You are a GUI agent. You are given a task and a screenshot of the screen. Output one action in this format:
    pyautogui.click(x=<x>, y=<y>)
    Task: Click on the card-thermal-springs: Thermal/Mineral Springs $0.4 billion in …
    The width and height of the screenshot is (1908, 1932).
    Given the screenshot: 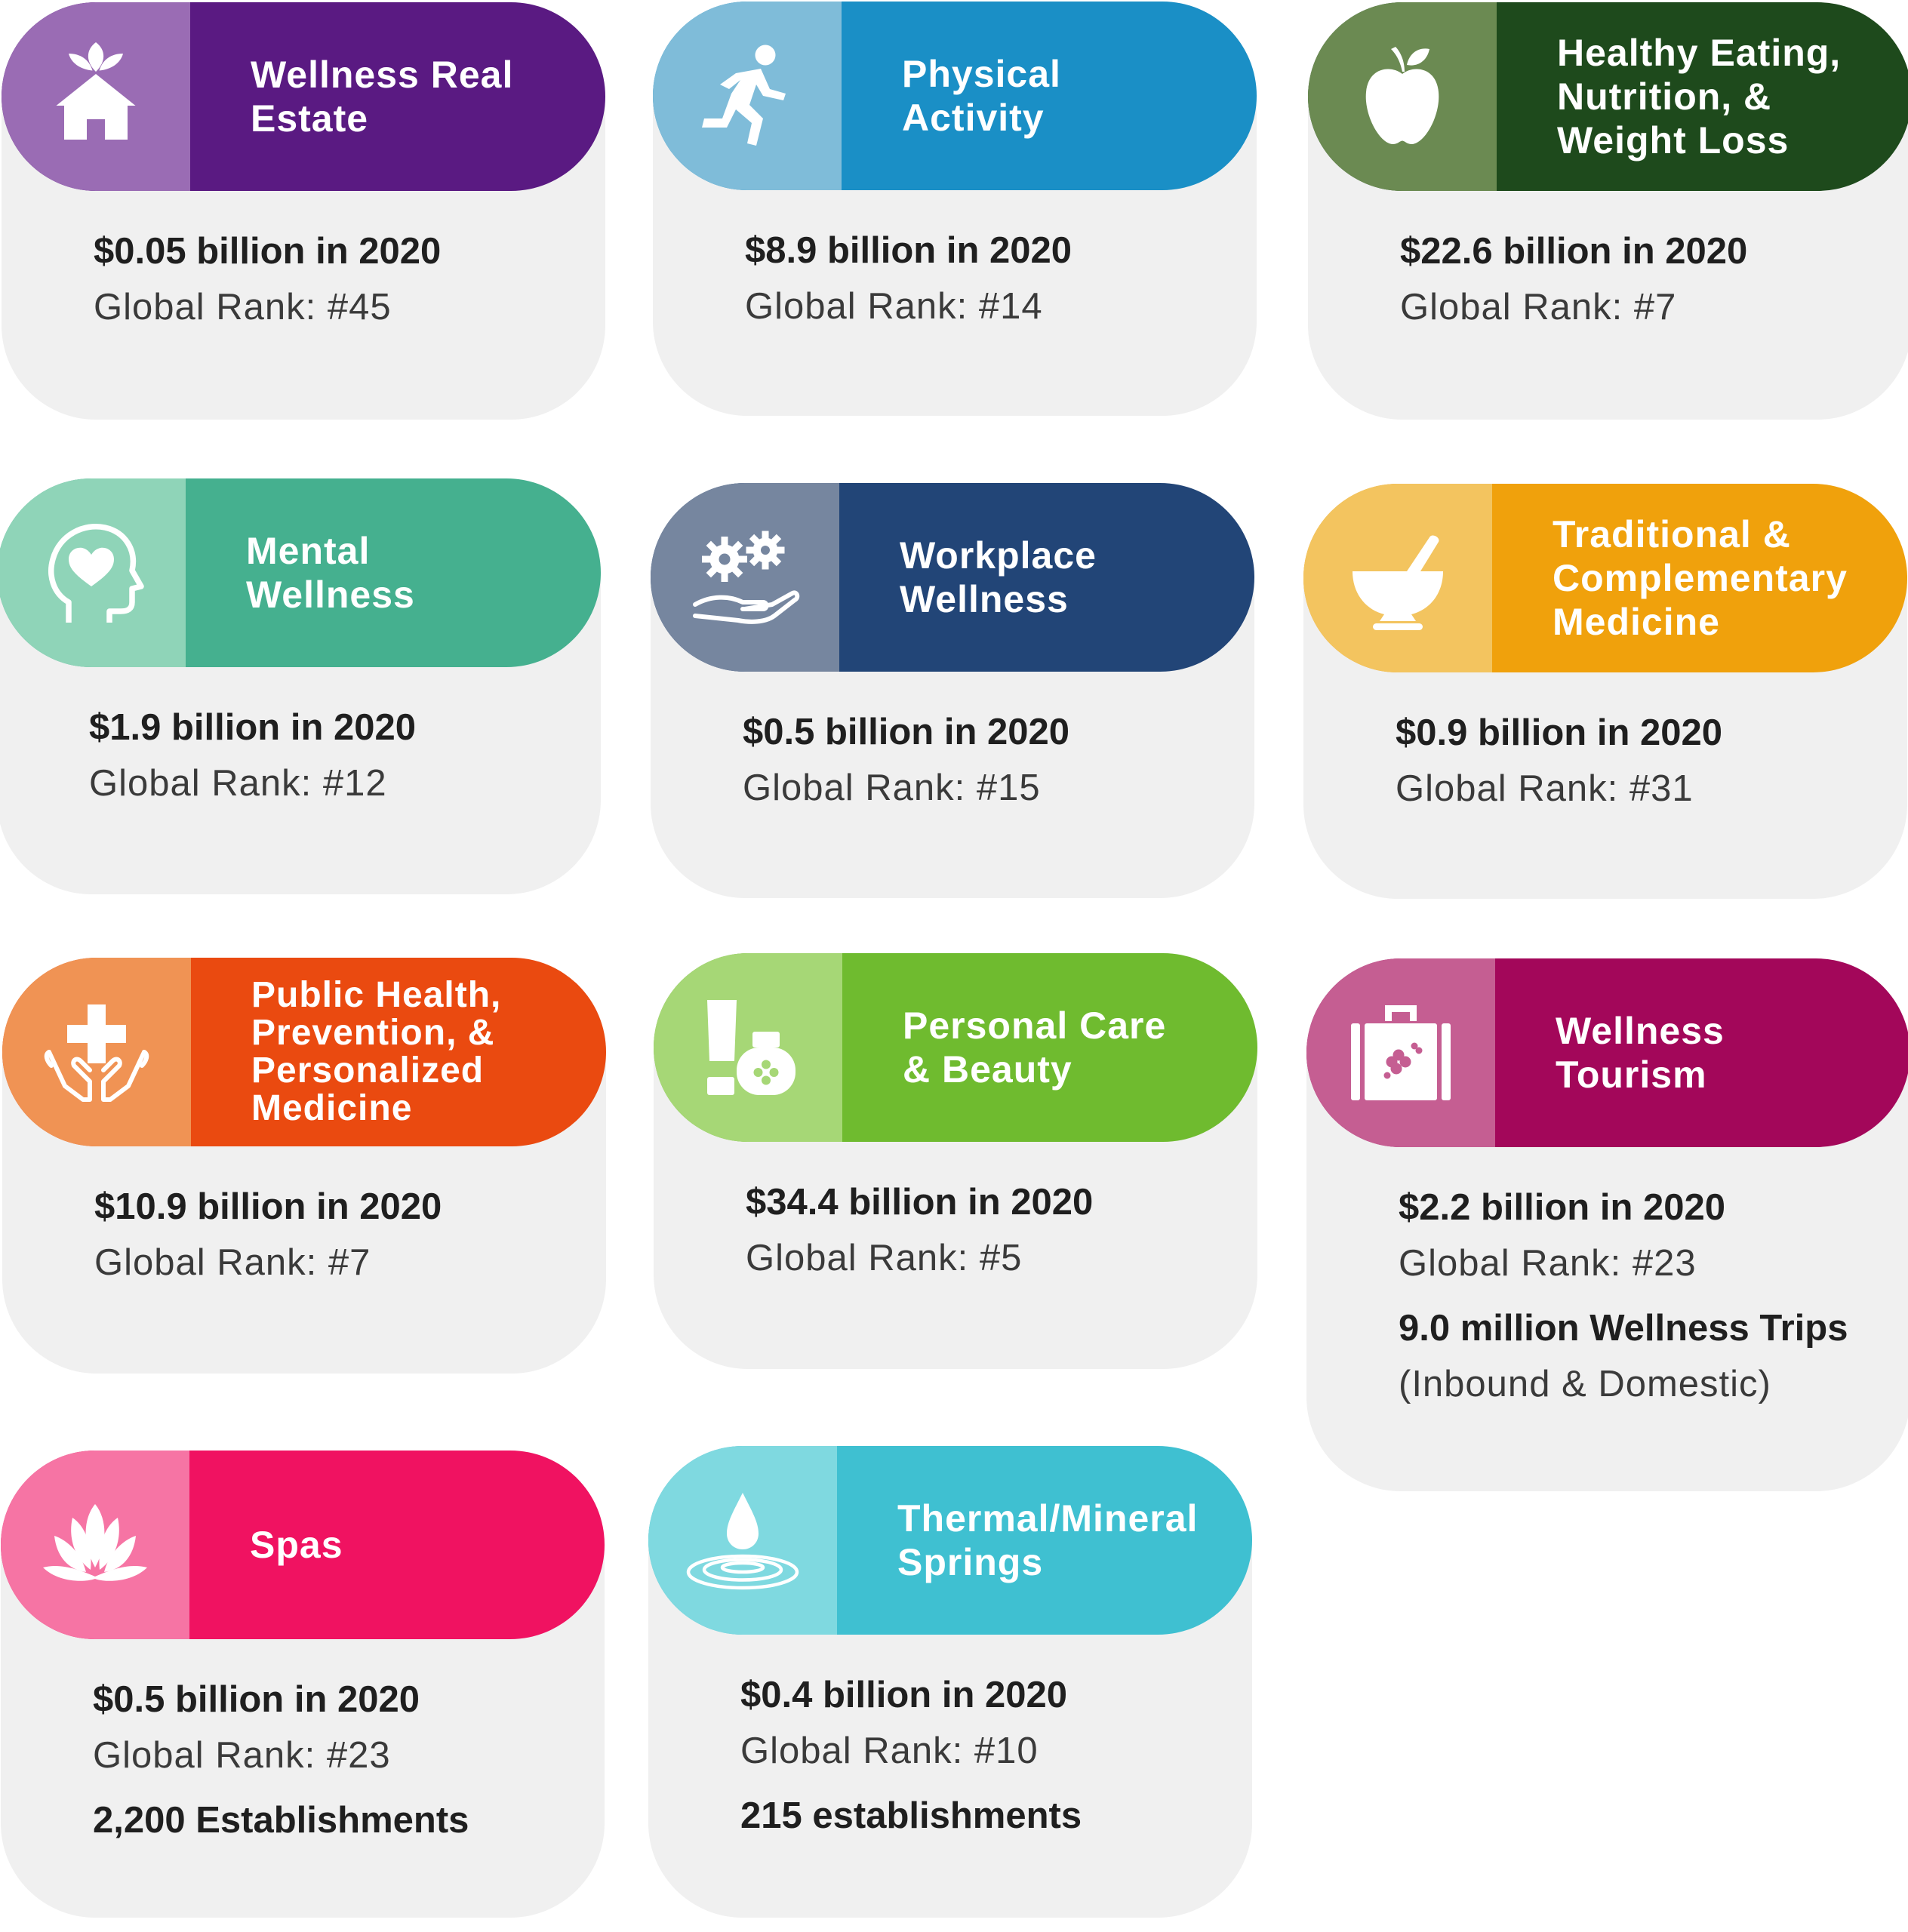 What is the action you would take?
    pyautogui.click(x=950, y=1682)
    